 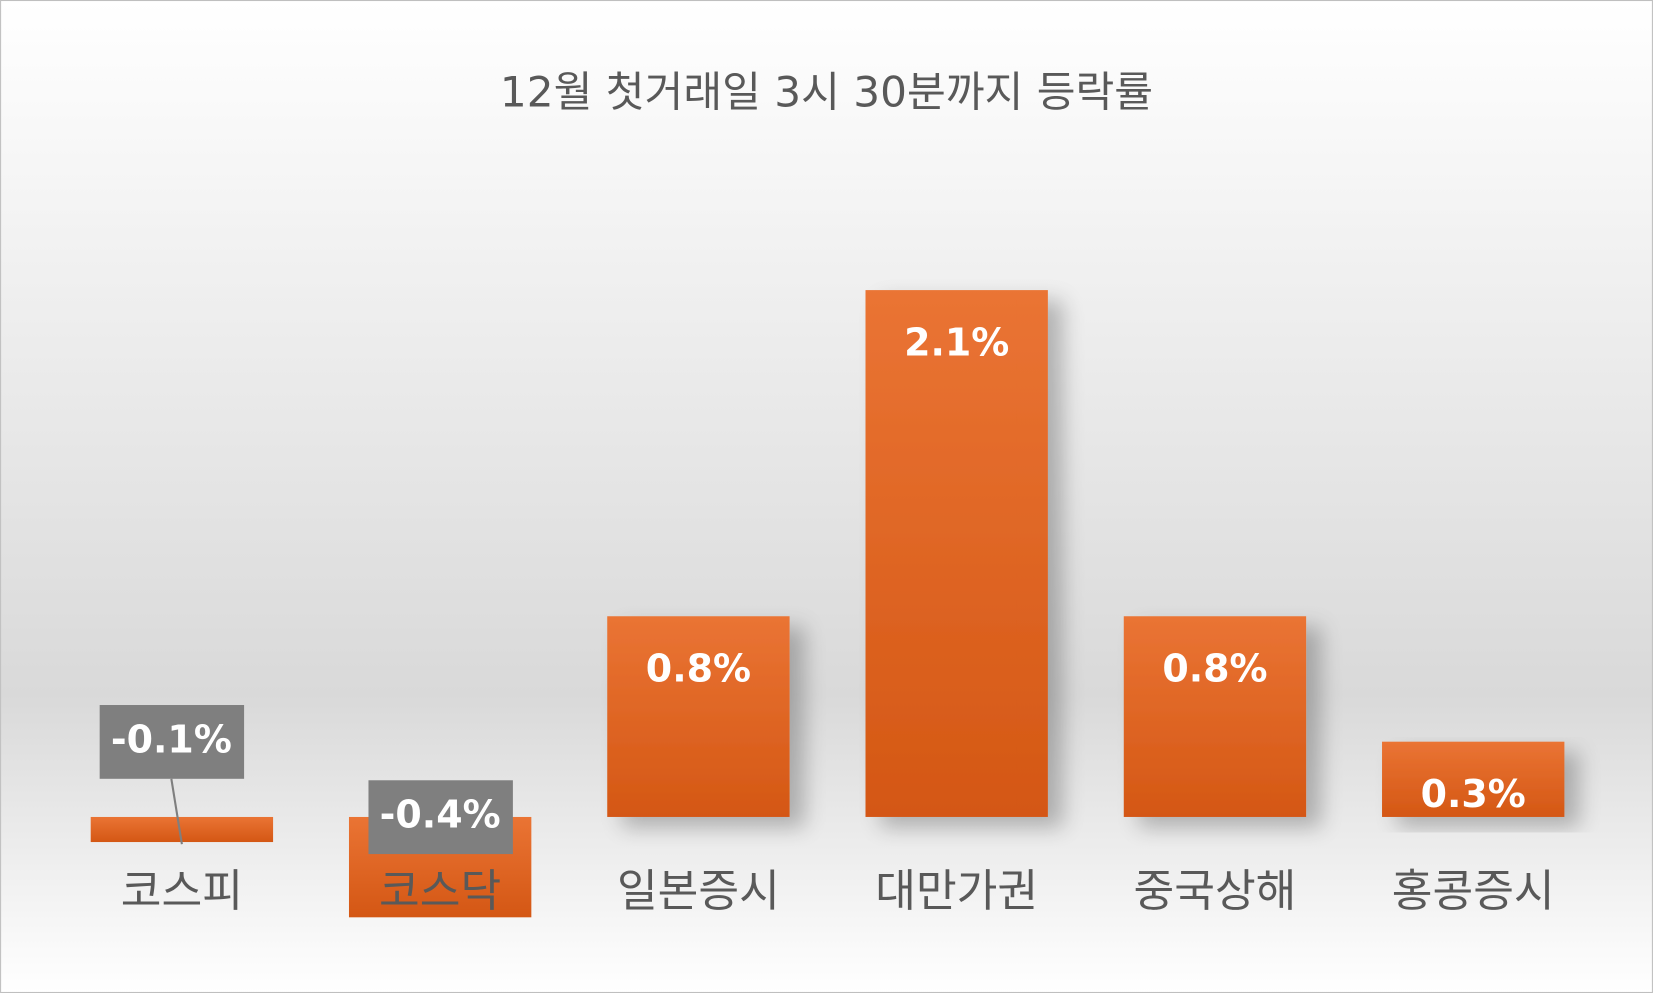 What do you see at coordinates (176, 811) in the screenshot?
I see `leader-line` at bounding box center [176, 811].